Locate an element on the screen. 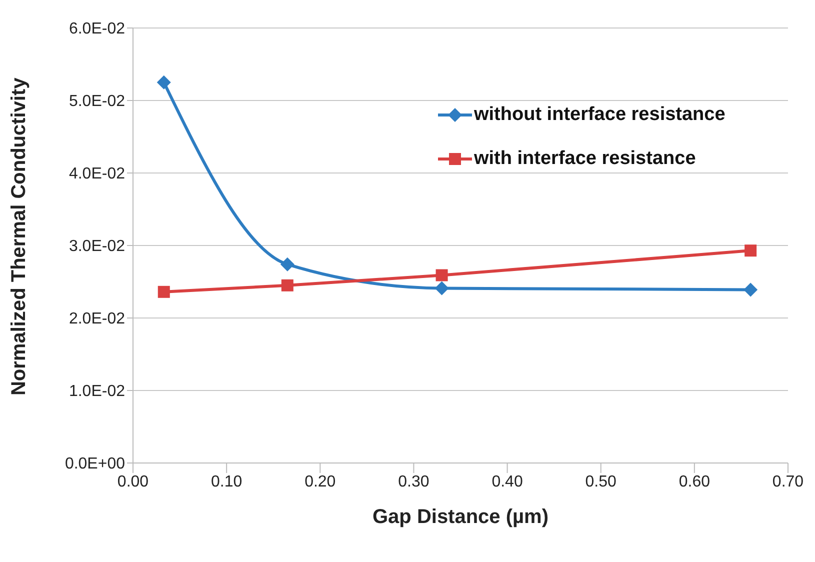 Image resolution: width=815 pixels, height=562 pixels. x-tick-label: 0.10 is located at coordinates (226, 481).